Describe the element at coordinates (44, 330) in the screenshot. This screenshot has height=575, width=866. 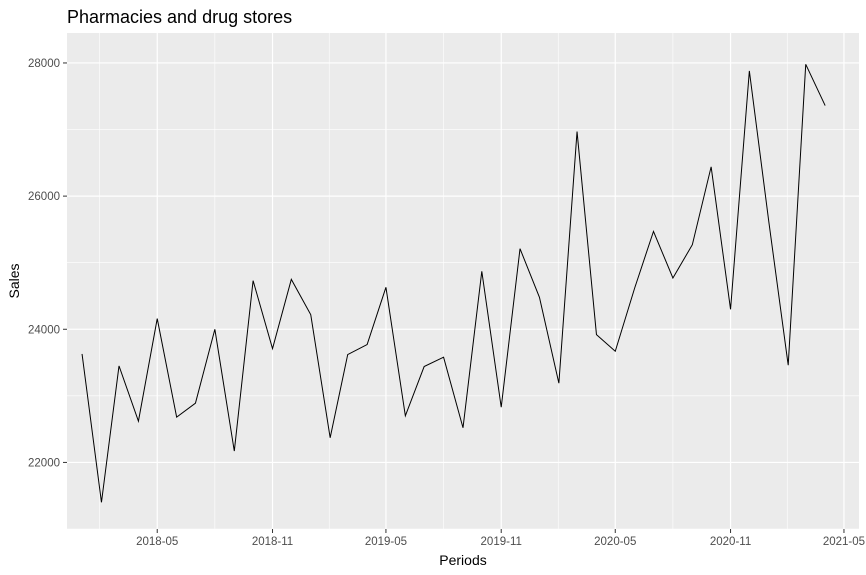
I see `y-tick-label: 24000` at that location.